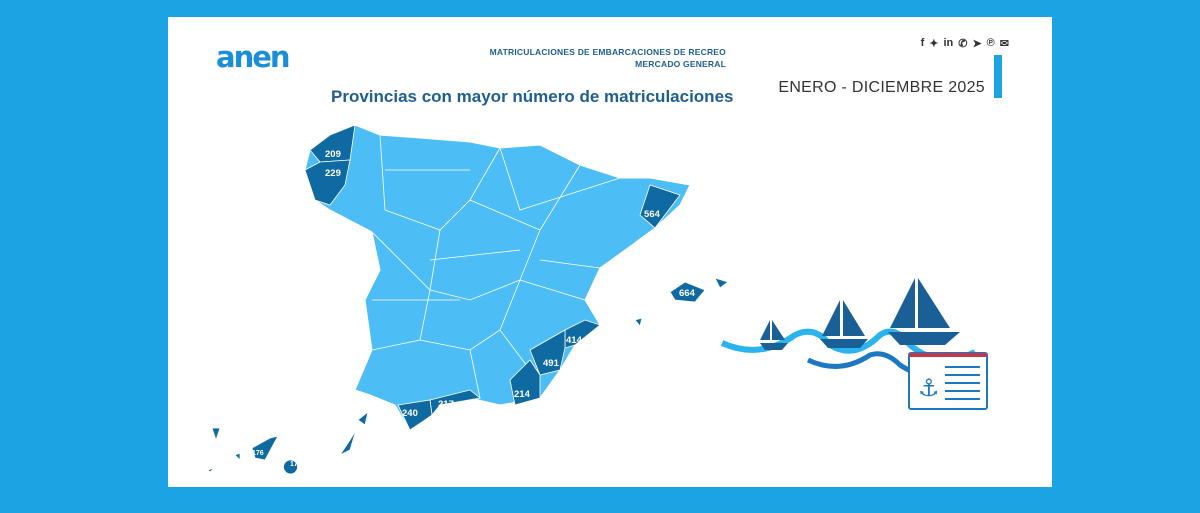 The width and height of the screenshot is (1200, 513). Describe the element at coordinates (929, 388) in the screenshot. I see `anchor-icon: ⚓` at that location.